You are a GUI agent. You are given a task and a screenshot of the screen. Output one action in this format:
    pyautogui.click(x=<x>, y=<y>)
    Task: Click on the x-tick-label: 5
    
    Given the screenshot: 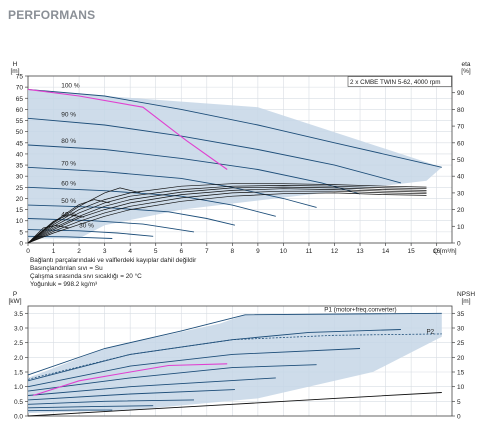 What is the action you would take?
    pyautogui.click(x=156, y=251)
    